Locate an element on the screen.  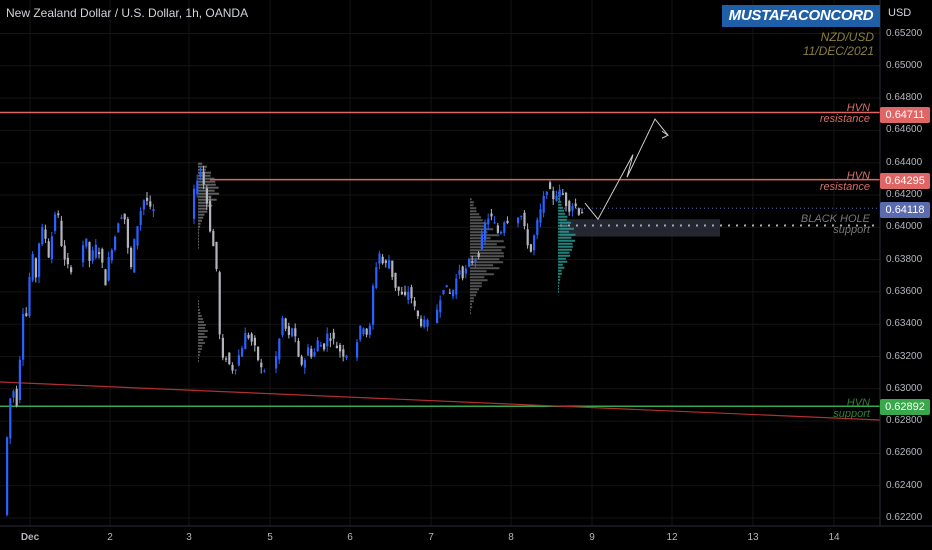
brand-logo: MUSTAFACONCORD is located at coordinates (801, 16).